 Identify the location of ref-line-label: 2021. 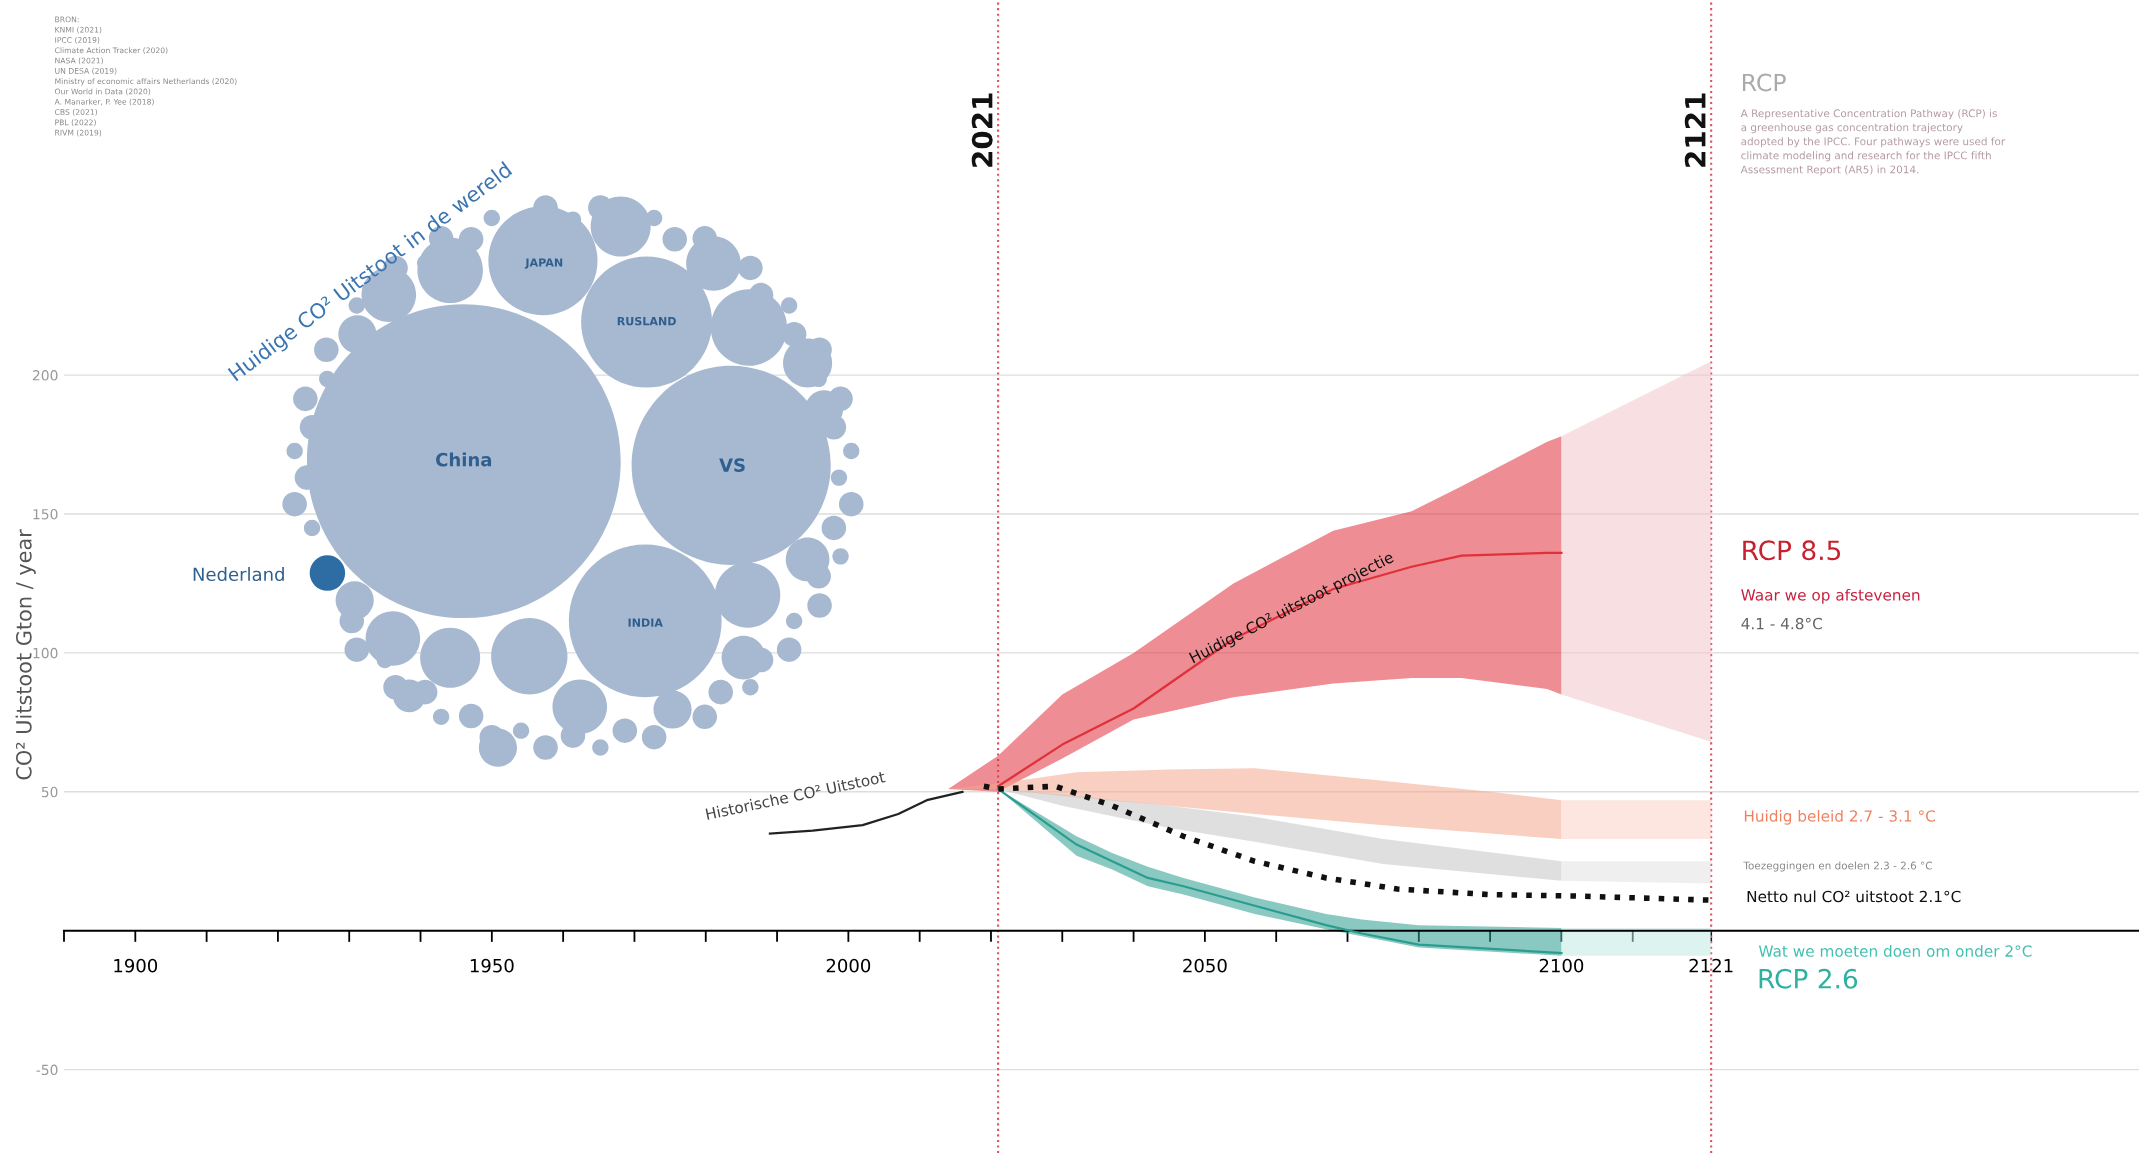
(982, 130).